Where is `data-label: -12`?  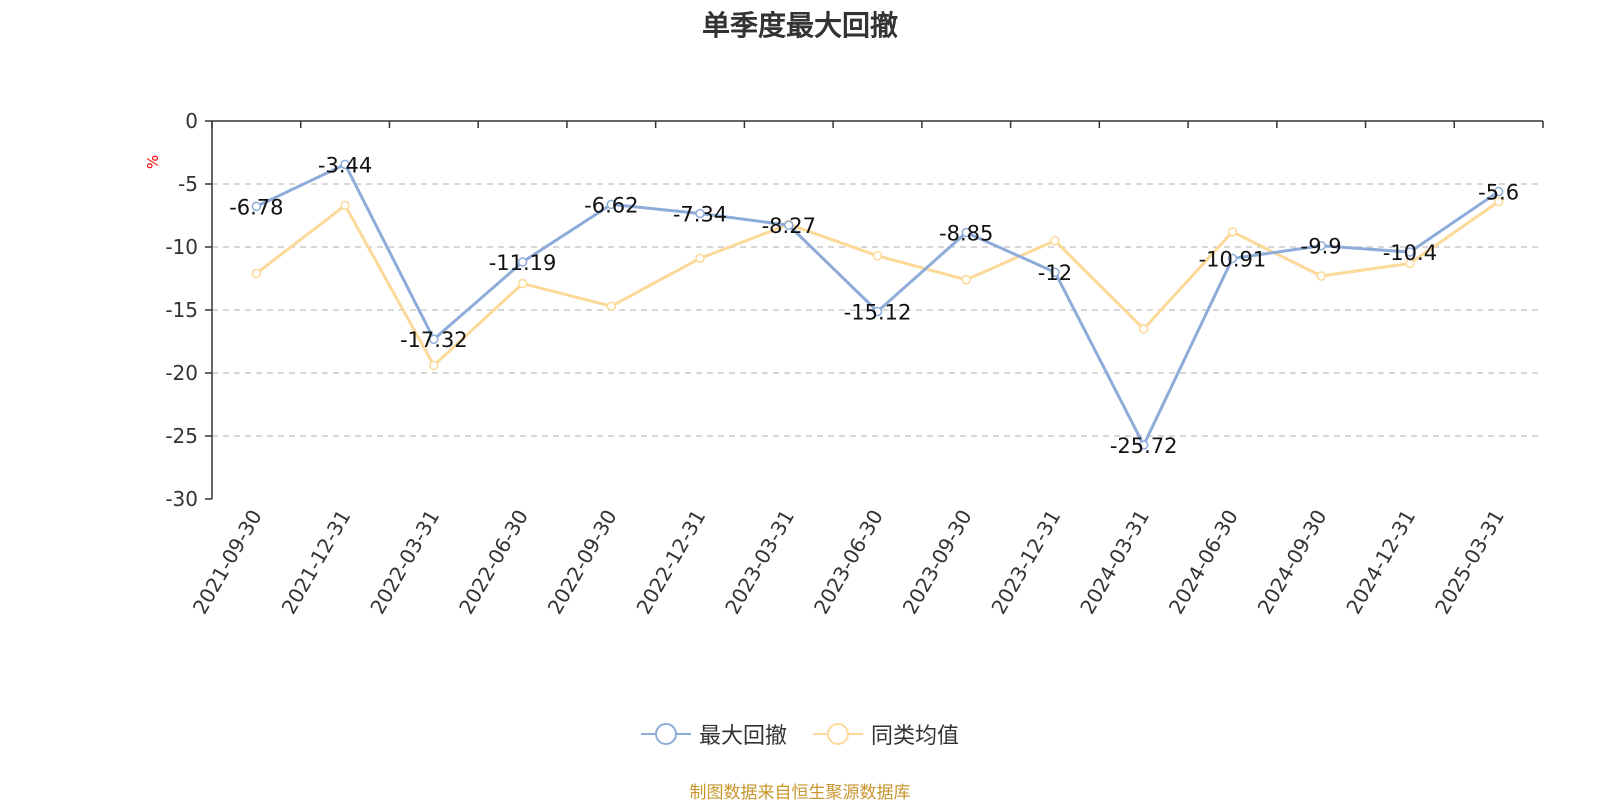 data-label: -12 is located at coordinates (1055, 273).